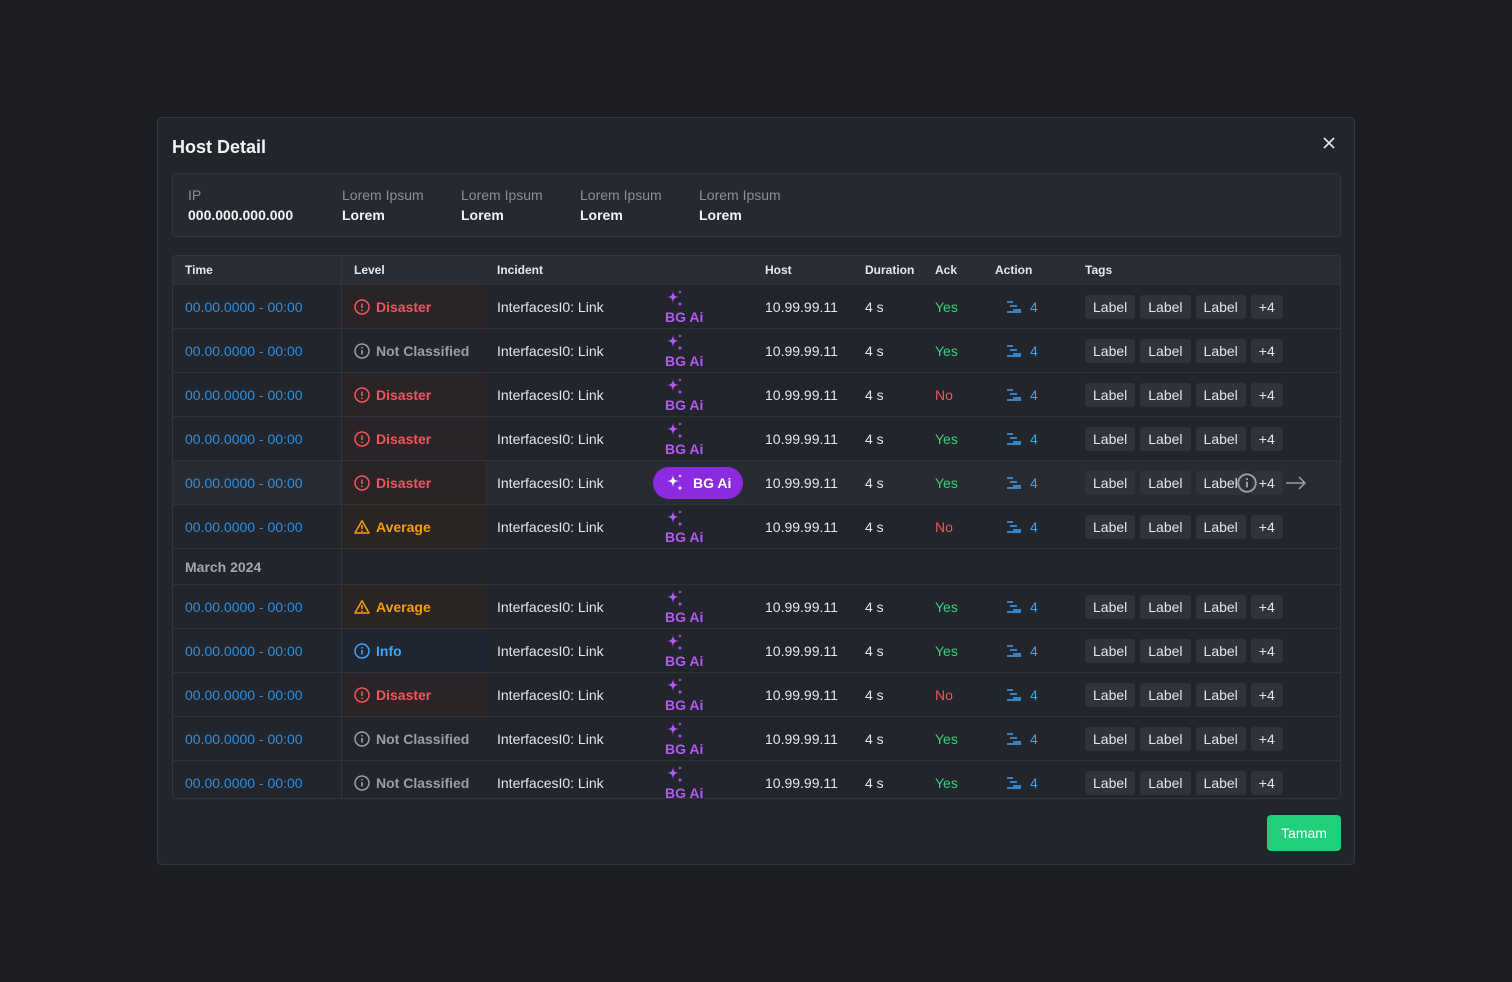  What do you see at coordinates (1329, 143) in the screenshot?
I see `close-button` at bounding box center [1329, 143].